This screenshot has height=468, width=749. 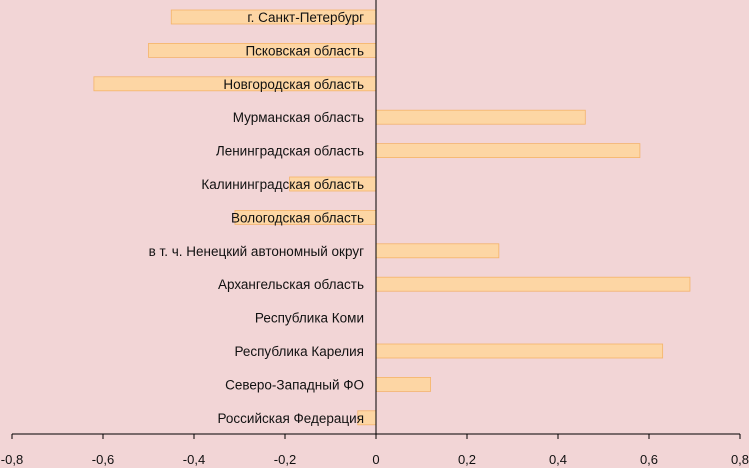 What do you see at coordinates (282, 184) in the screenshot?
I see `category-label-5: Калининградская область` at bounding box center [282, 184].